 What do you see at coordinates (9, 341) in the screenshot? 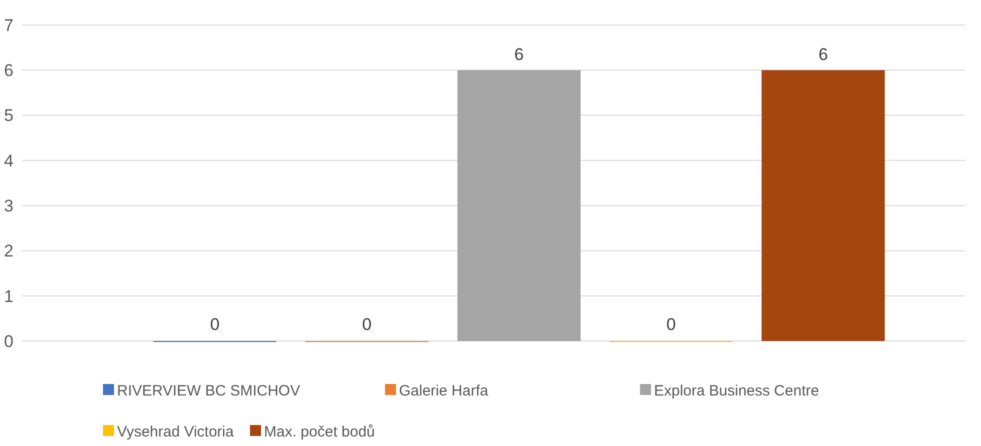
I see `y-tick-label: 0` at bounding box center [9, 341].